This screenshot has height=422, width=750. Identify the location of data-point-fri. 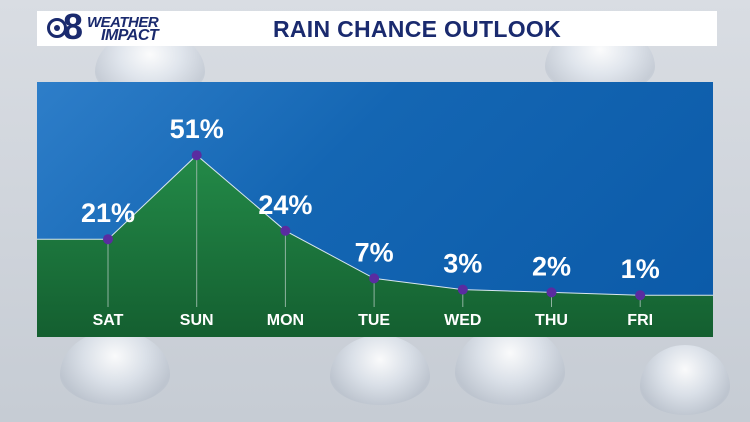
(640, 295).